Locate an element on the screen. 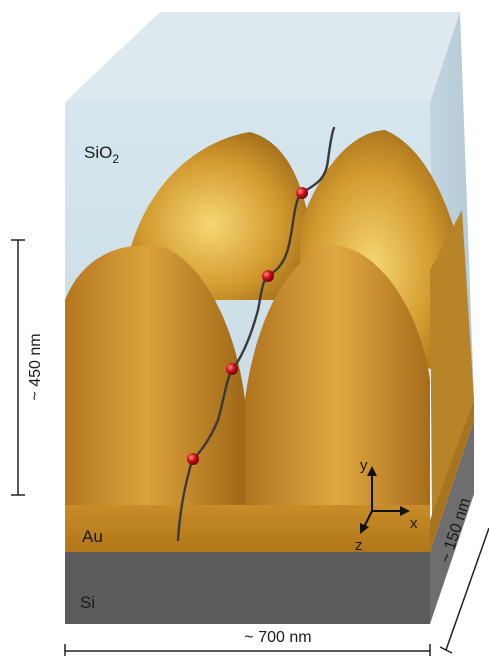 The height and width of the screenshot is (656, 489). width-dimension-bar is located at coordinates (247, 650).